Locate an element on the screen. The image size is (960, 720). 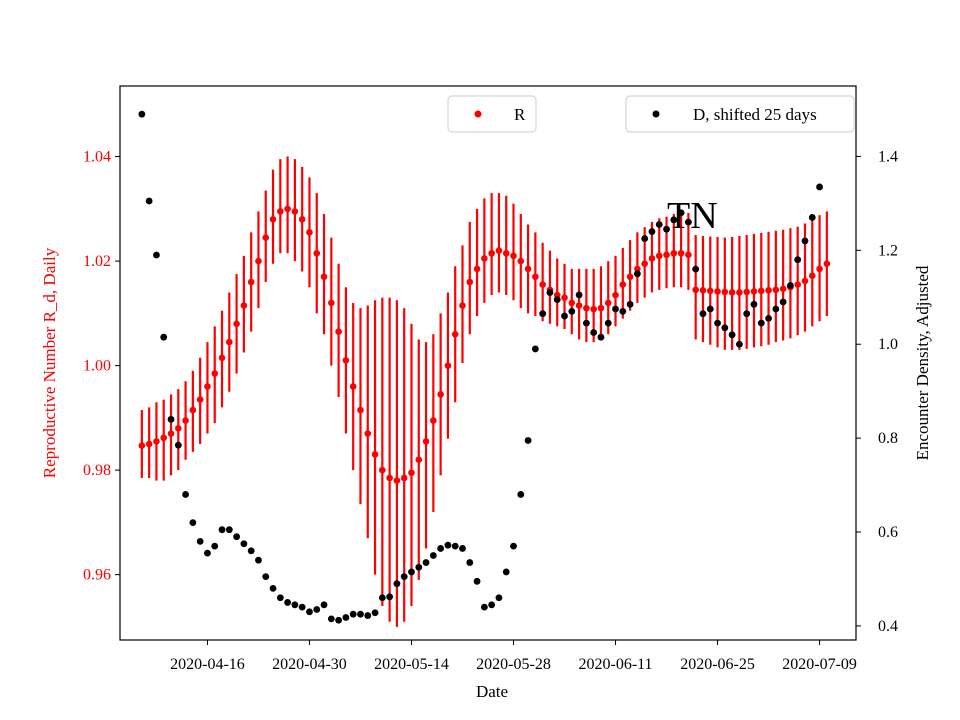
right-y-tick-label: 0.4 is located at coordinates (888, 626).